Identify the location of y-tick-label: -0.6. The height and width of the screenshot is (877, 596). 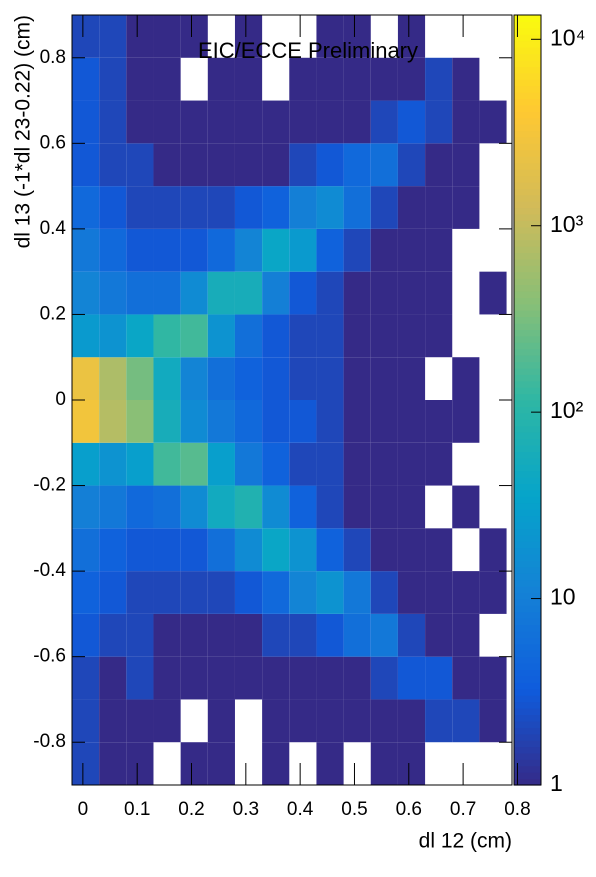
(49, 656).